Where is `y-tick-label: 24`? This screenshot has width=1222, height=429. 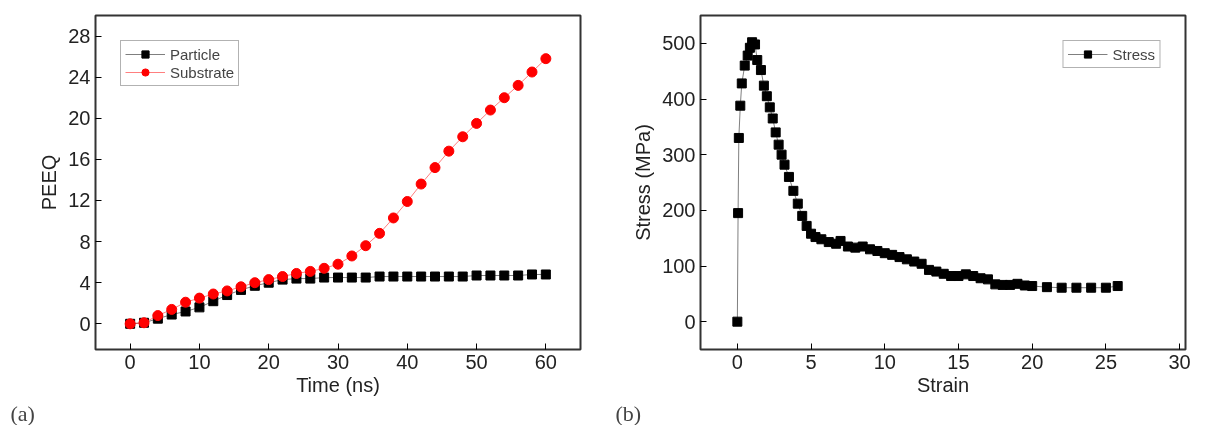
y-tick-label: 24 is located at coordinates (79, 77).